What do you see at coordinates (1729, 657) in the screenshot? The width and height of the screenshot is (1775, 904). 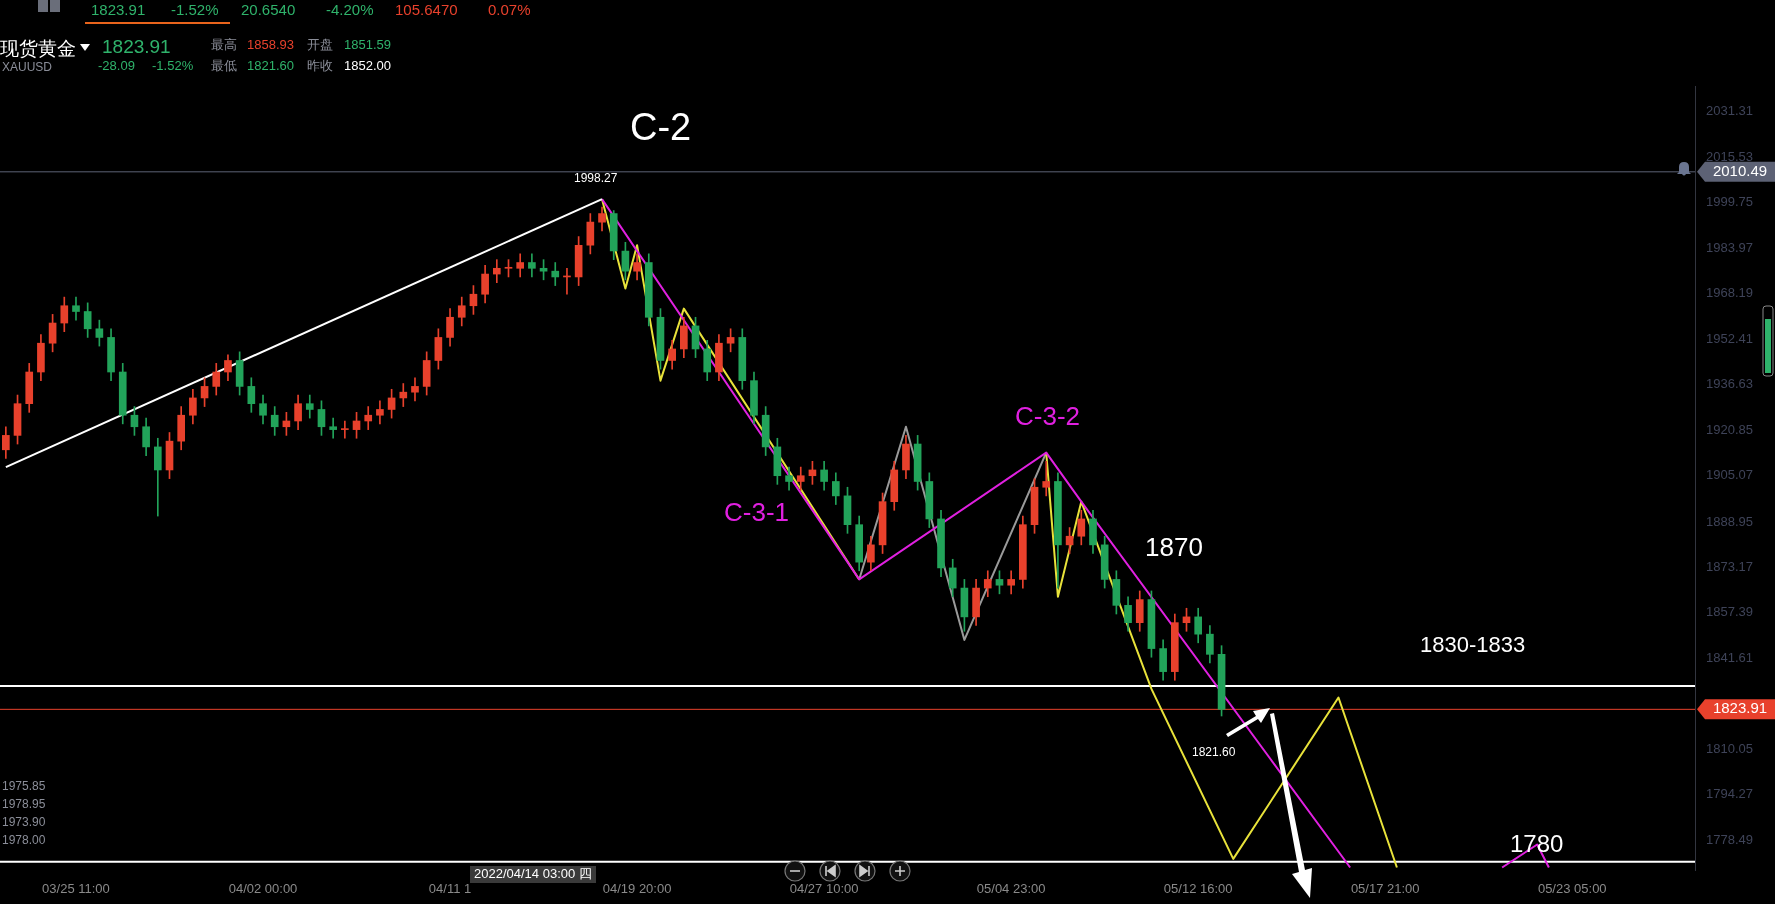 I see `y-tick-label: 1841.61` at bounding box center [1729, 657].